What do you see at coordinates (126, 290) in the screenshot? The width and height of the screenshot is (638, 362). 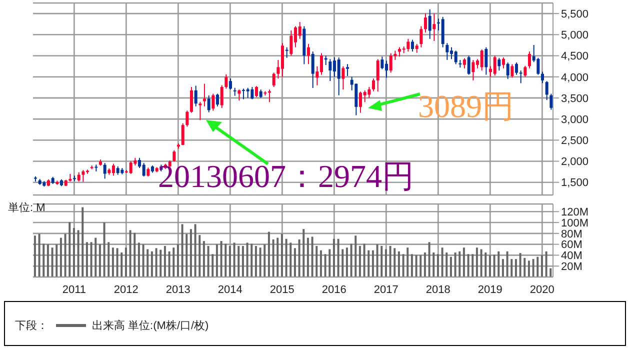 I see `x-tick-label: 2012` at bounding box center [126, 290].